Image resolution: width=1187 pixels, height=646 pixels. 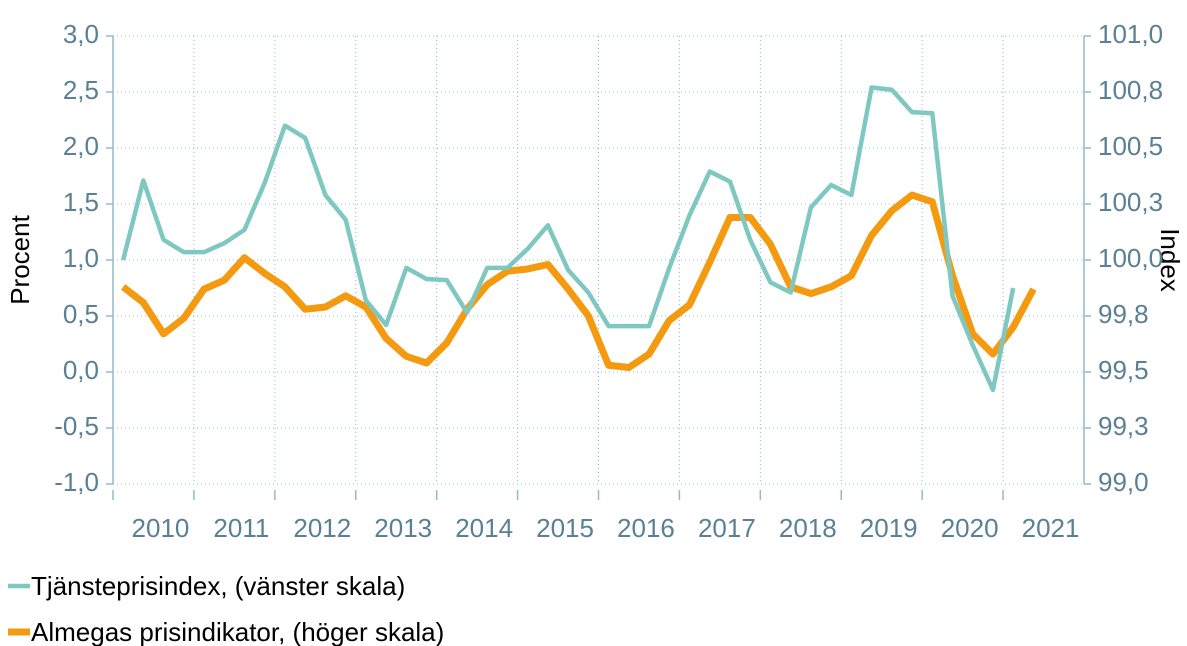 I want to click on legend-label: Almegas prisindikator, (höger skala), so click(x=237, y=631).